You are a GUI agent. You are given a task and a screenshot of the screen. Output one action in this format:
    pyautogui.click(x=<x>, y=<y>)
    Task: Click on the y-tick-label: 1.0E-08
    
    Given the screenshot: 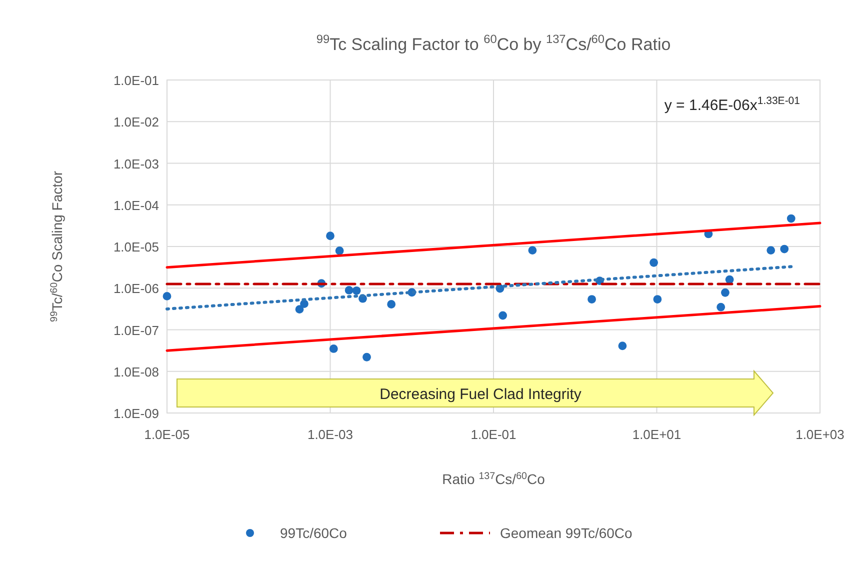 What is the action you would take?
    pyautogui.click(x=136, y=372)
    